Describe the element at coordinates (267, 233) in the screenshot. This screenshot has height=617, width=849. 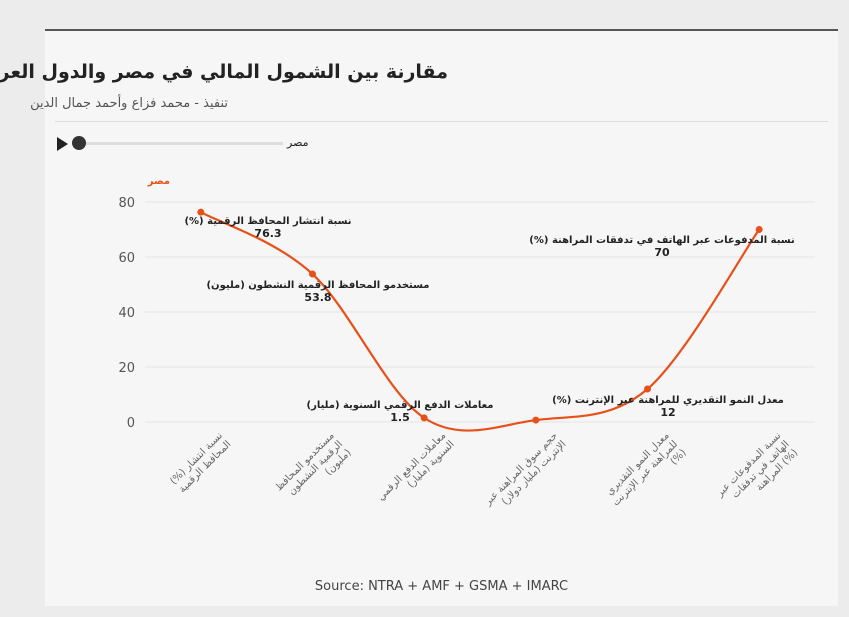
I see `annotation-value: 76.3` at that location.